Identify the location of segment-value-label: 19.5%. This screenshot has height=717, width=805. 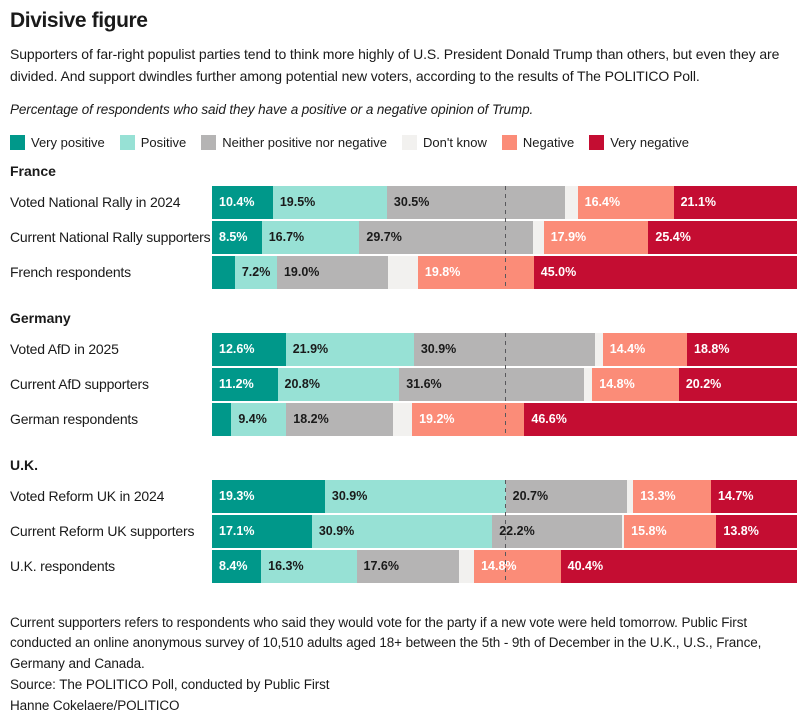
(297, 202).